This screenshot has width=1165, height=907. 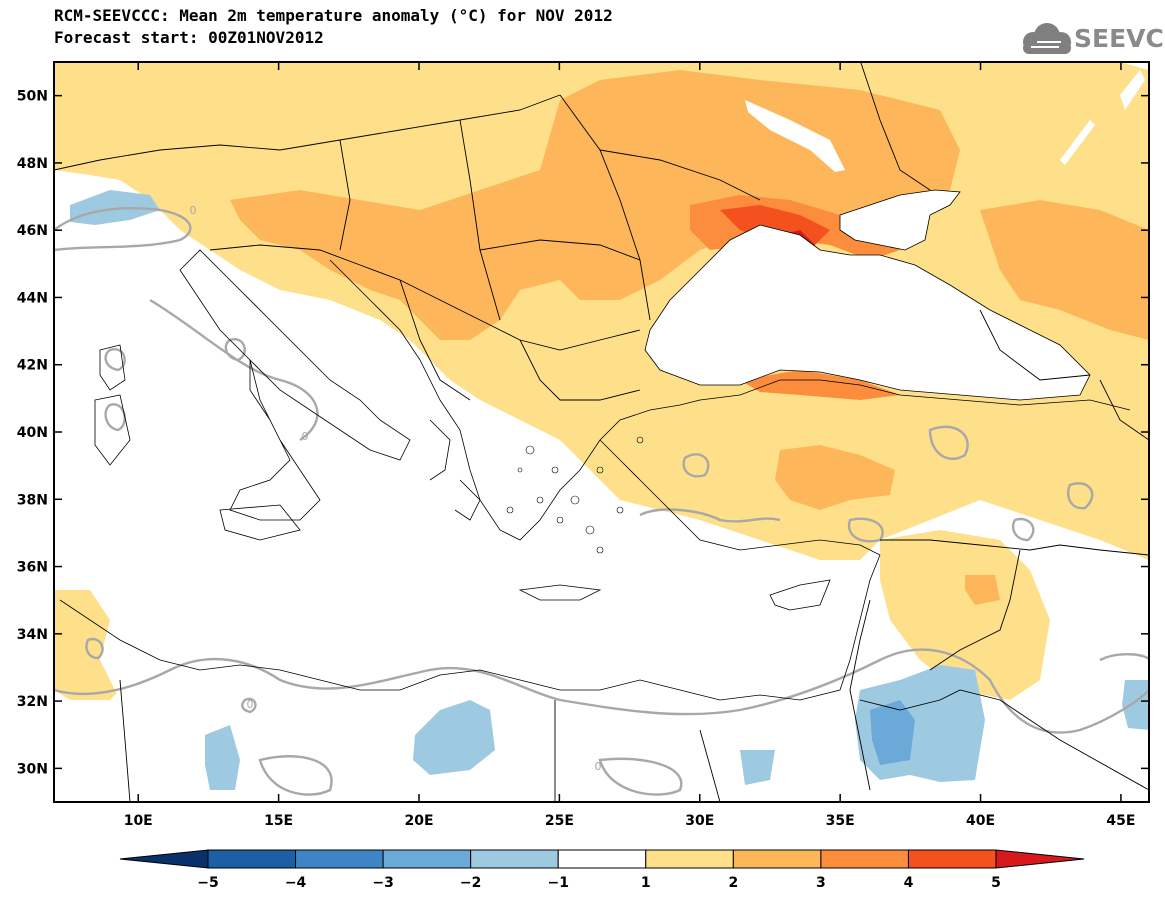 What do you see at coordinates (557, 883) in the screenshot?
I see `colorbar-tick-label: −1` at bounding box center [557, 883].